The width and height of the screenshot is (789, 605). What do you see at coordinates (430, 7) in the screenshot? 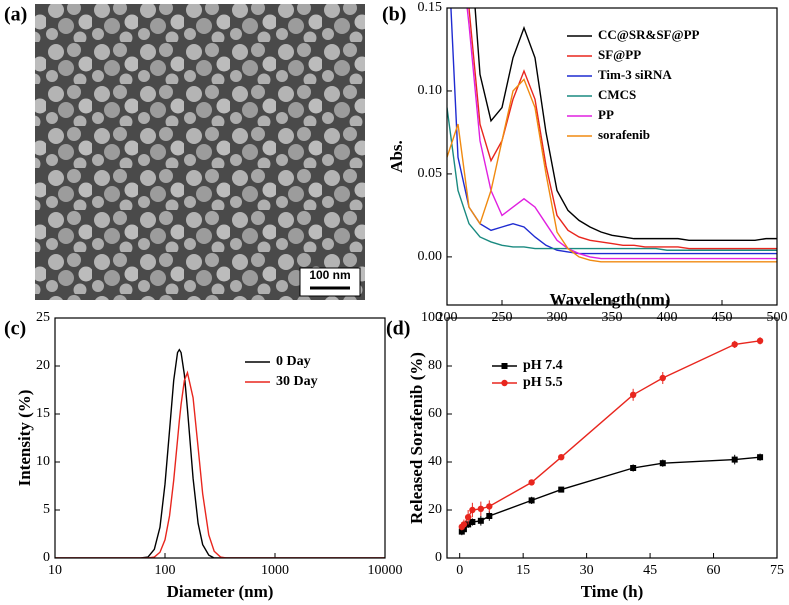
I see `y-tick-label: 0.15` at bounding box center [430, 7].